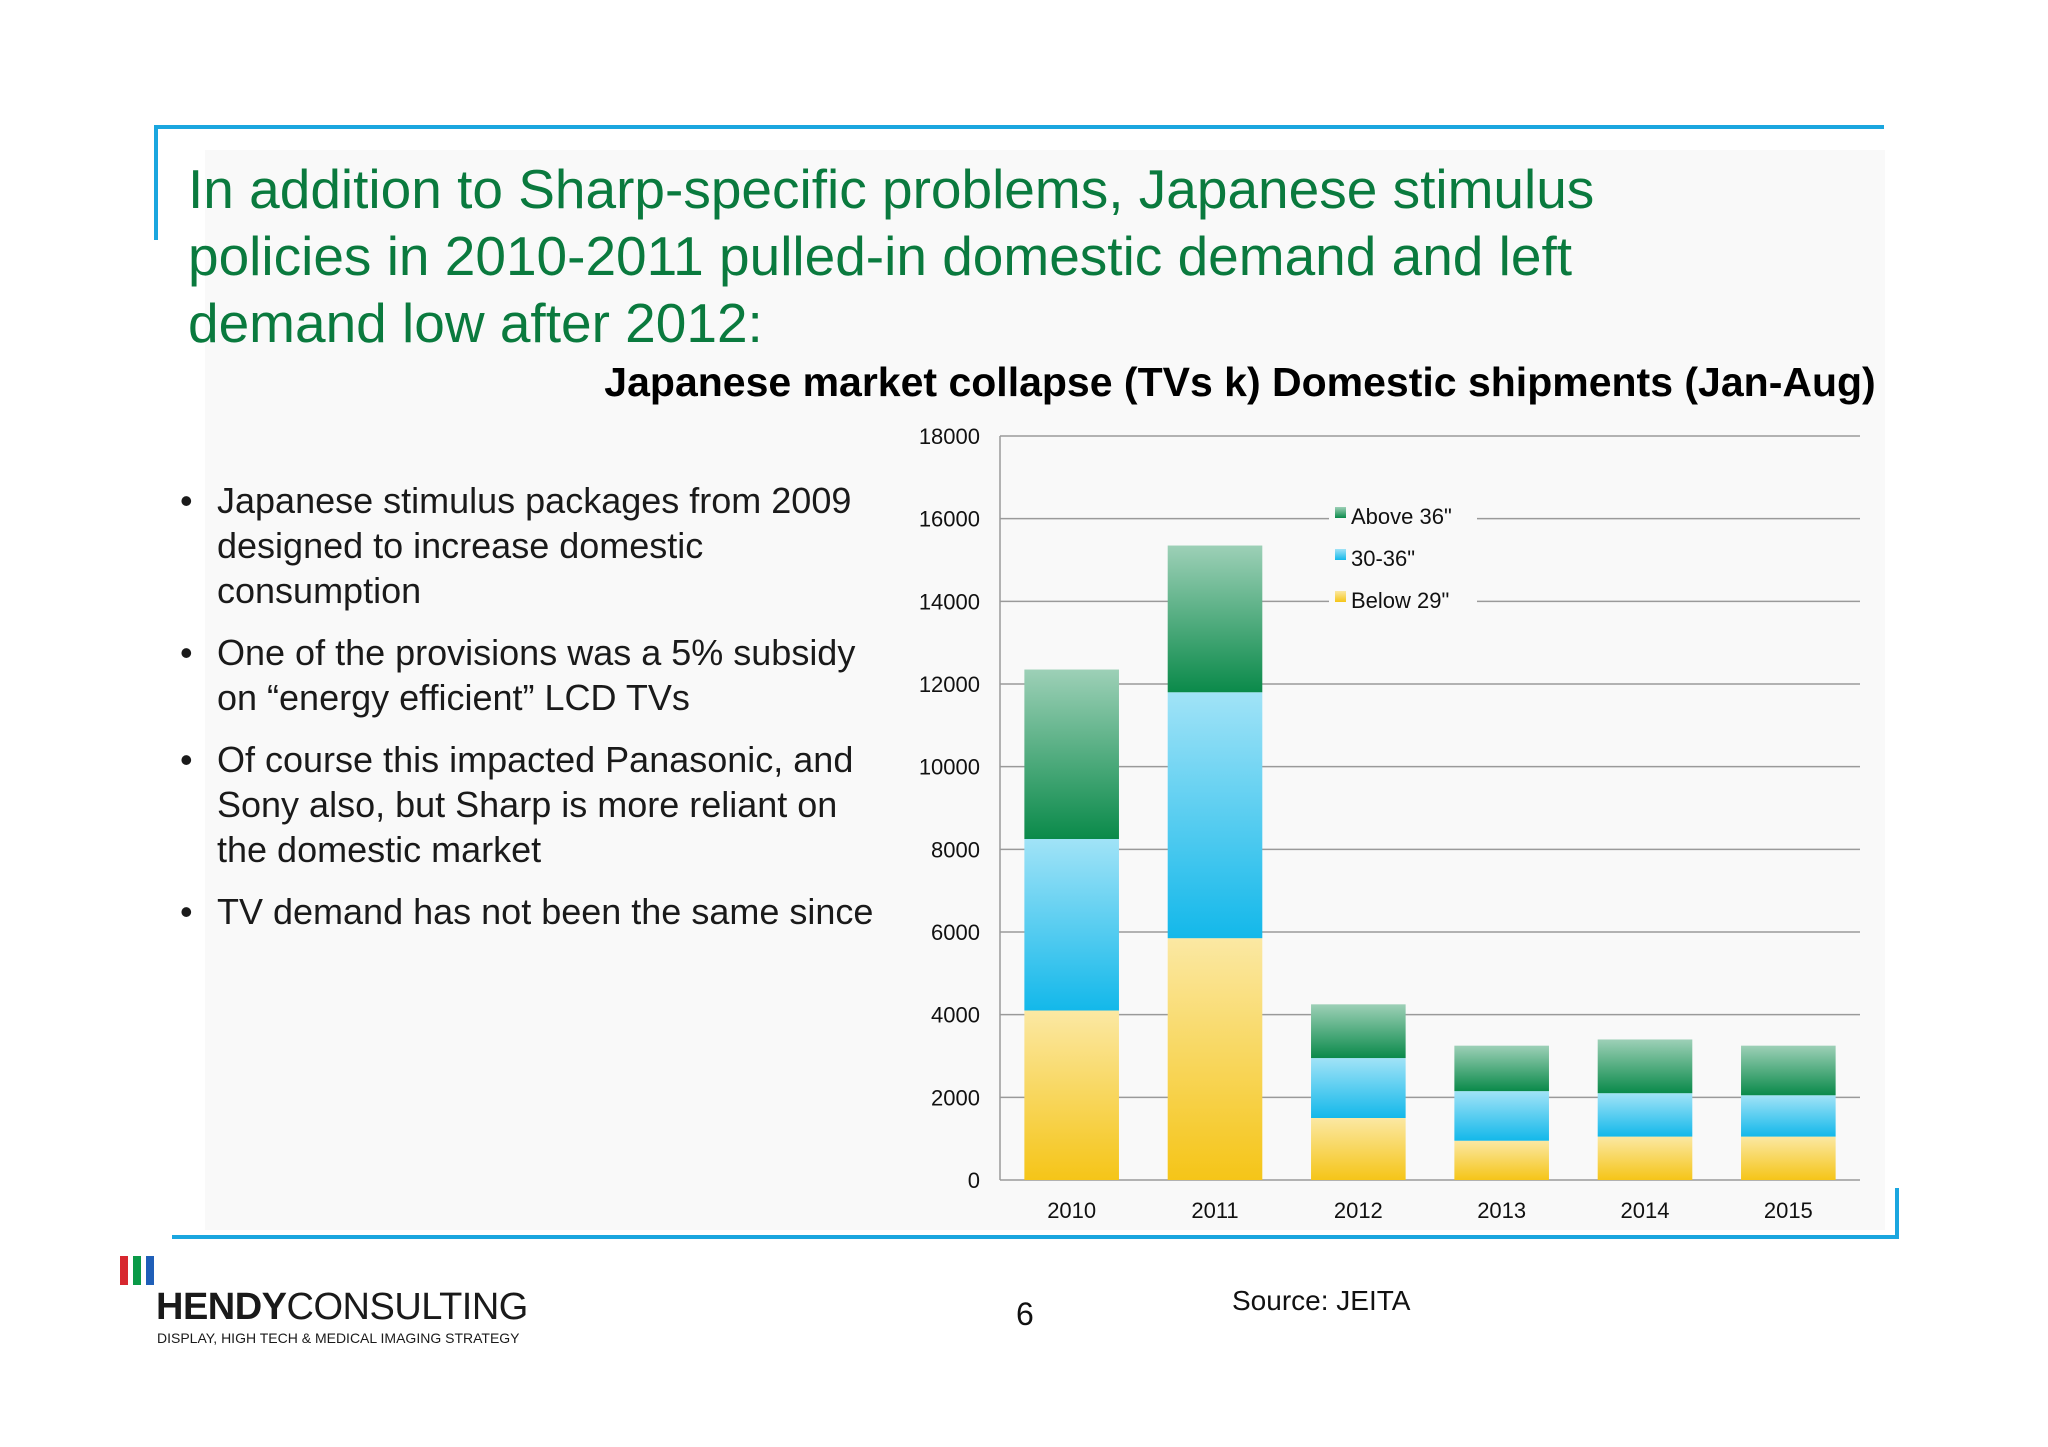 This screenshot has height=1447, width=2048. I want to click on logo-bar-green, so click(137, 1270).